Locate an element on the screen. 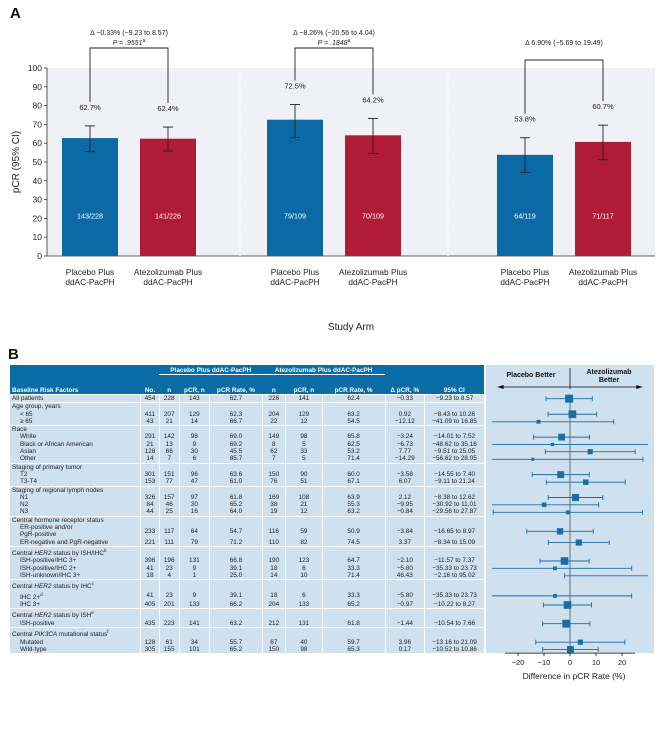 The image size is (666, 734). delta-cell: −3.58 is located at coordinates (404, 474).